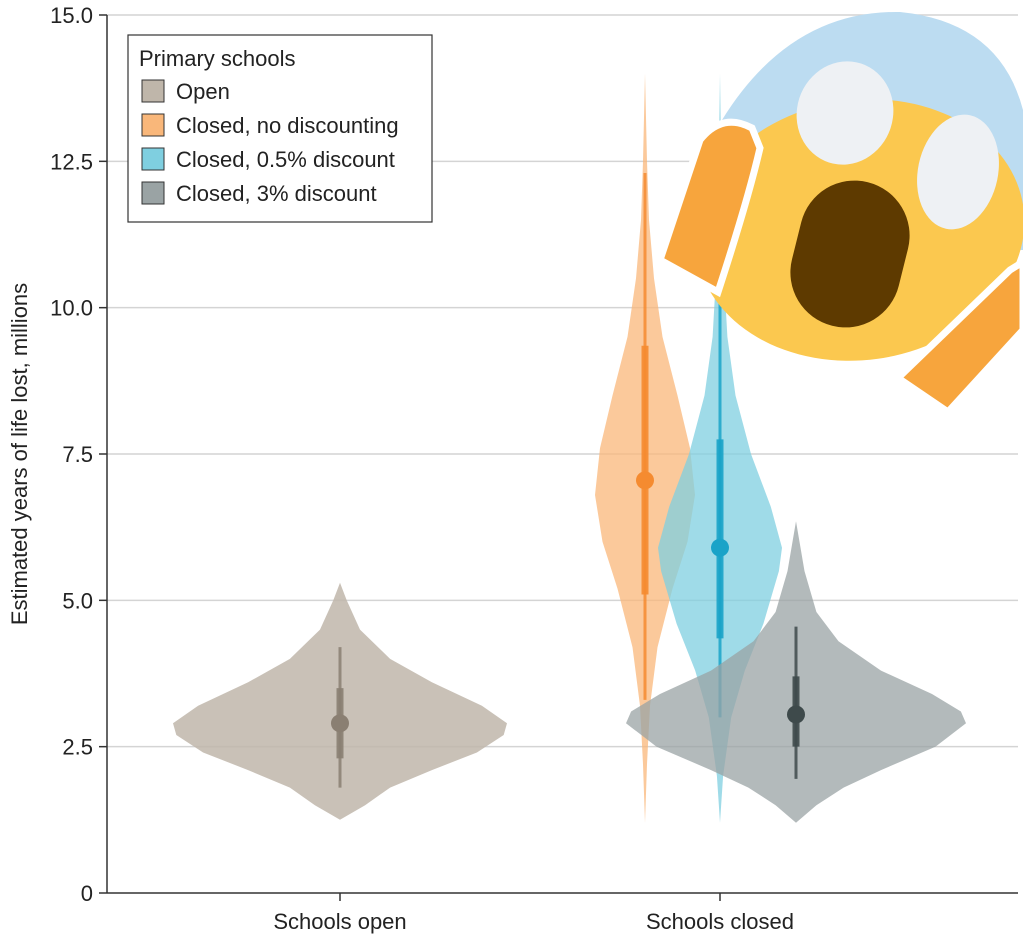 Image resolution: width=1023 pixels, height=940 pixels. I want to click on y-tick-label: 10.0, so click(71, 308).